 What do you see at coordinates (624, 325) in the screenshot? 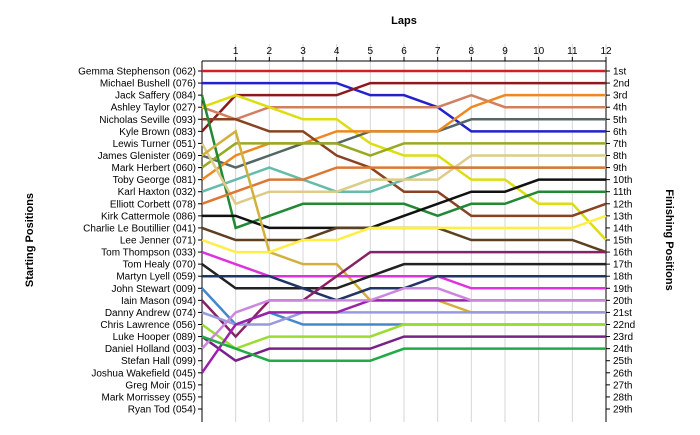
I see `finishing-position-label: 22nd` at bounding box center [624, 325].